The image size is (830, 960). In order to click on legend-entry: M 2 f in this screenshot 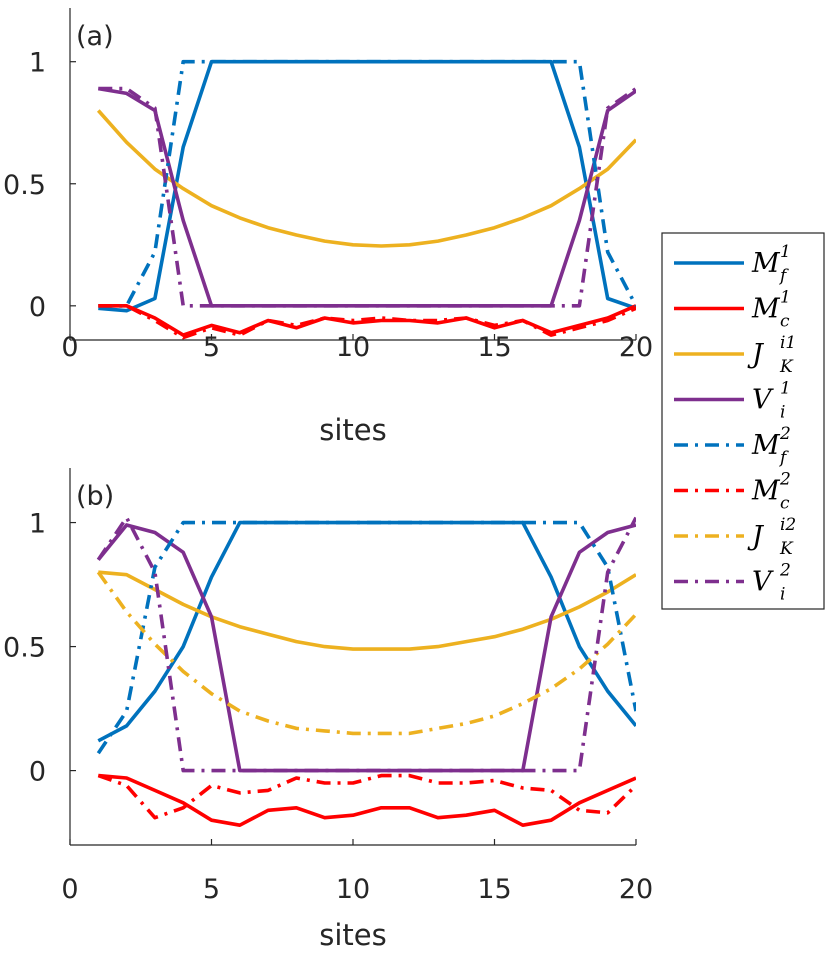, I will do `click(732, 446)`.